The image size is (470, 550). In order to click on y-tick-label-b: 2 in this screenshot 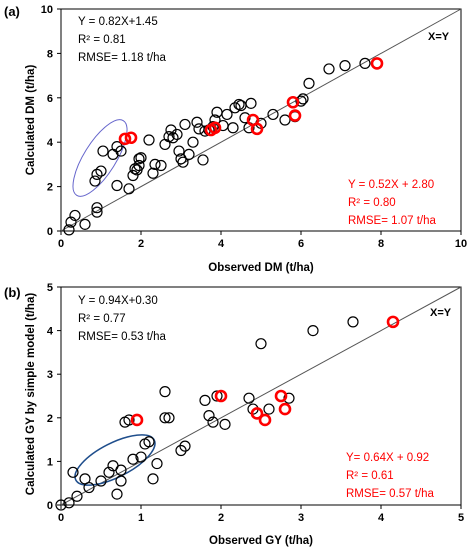, I will do `click(50, 419)`.